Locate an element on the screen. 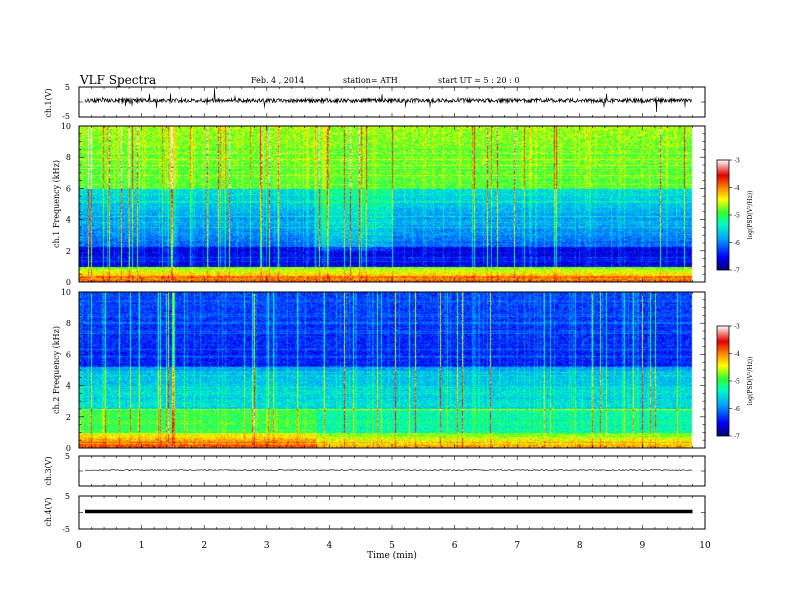 The width and height of the screenshot is (792, 612). start-ut-label: start UT = 5 : 20 : 0 is located at coordinates (479, 80).